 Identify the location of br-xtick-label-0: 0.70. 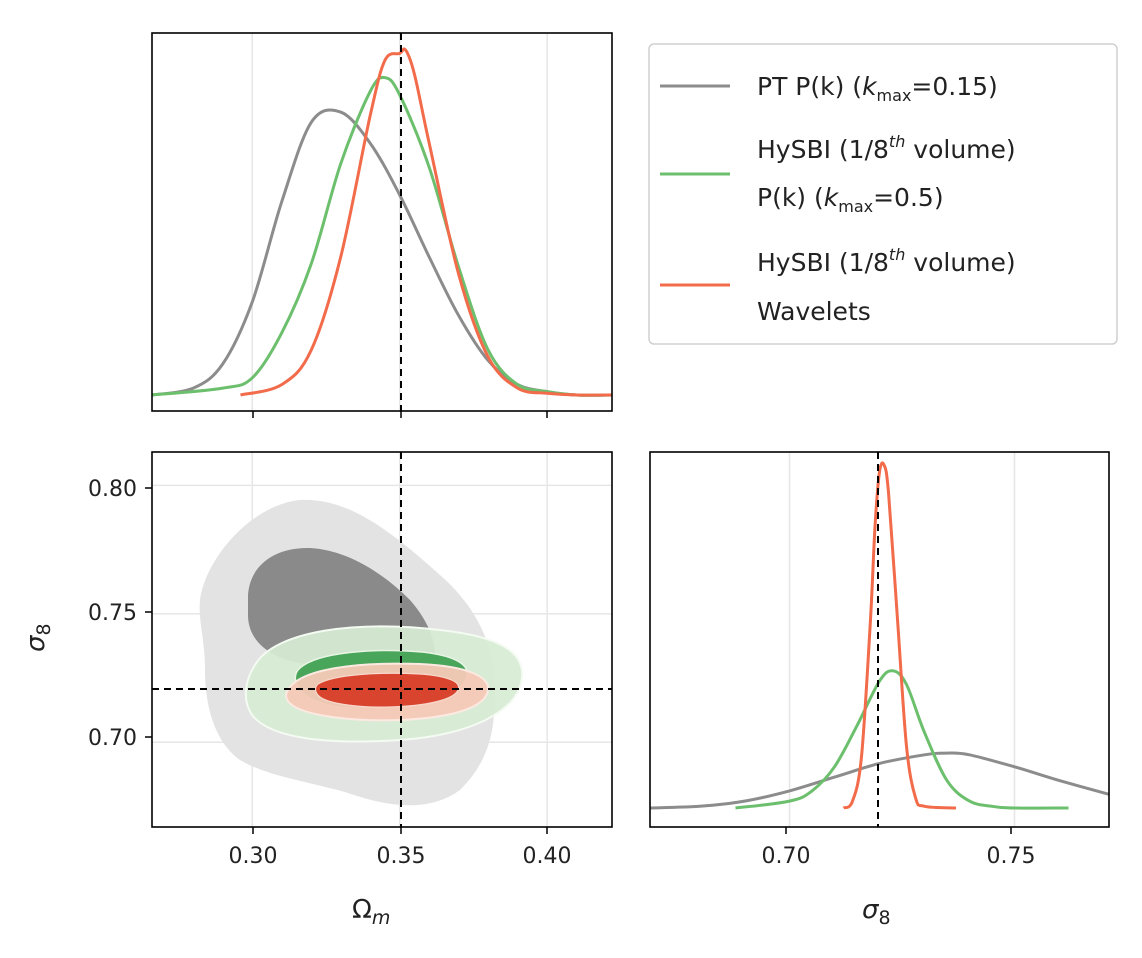
(786, 856).